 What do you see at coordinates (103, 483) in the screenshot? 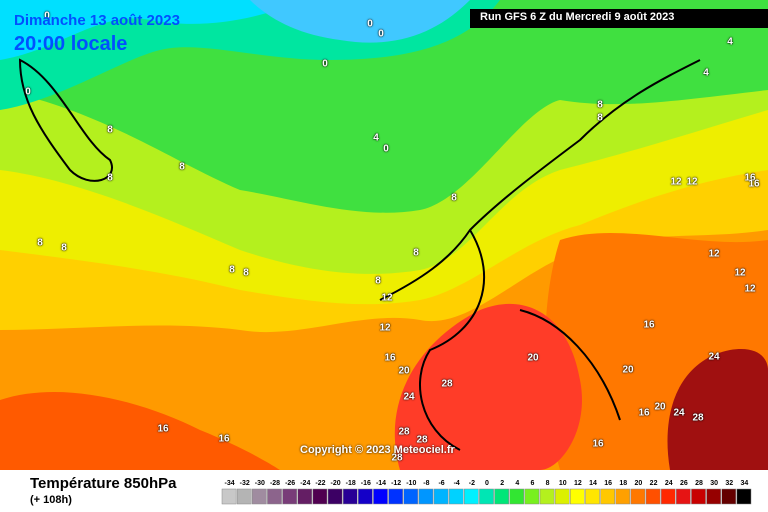
I see `legend-title: Température 850hPa` at bounding box center [103, 483].